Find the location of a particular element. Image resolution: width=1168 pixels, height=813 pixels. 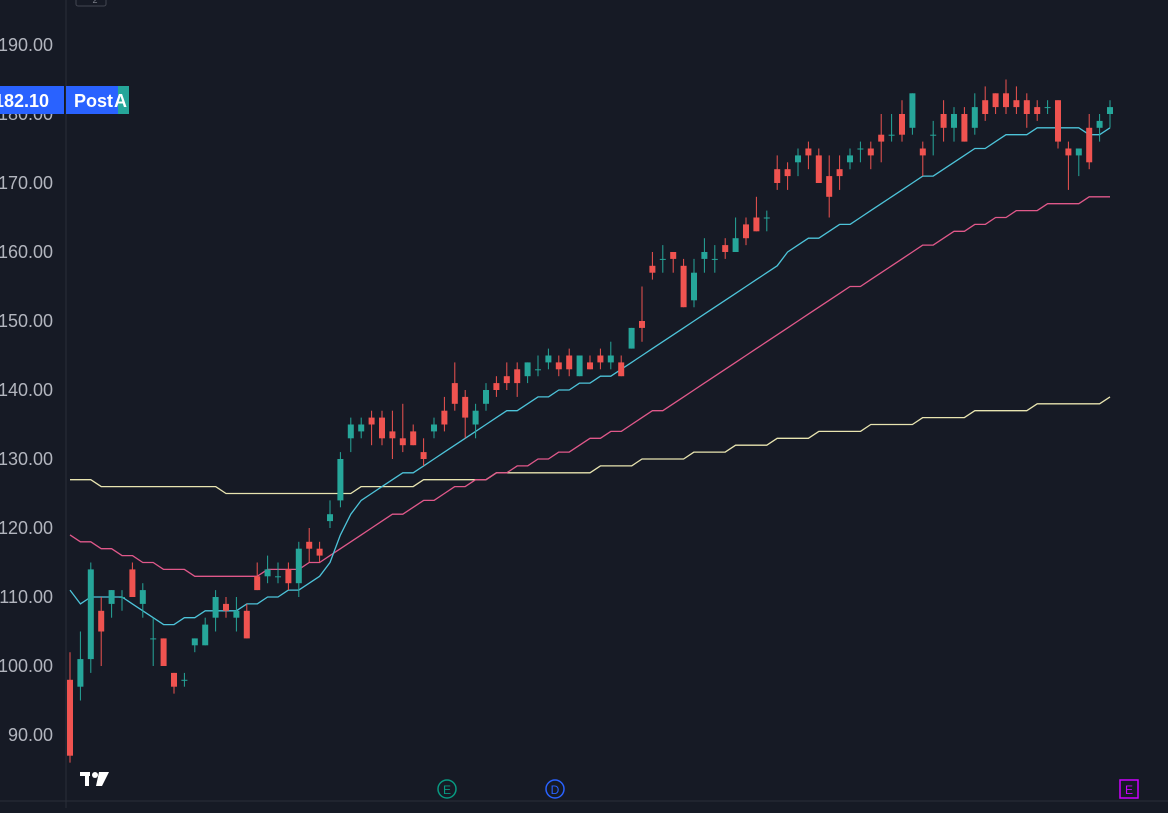

dividend-marker-letter: D is located at coordinates (555, 790).